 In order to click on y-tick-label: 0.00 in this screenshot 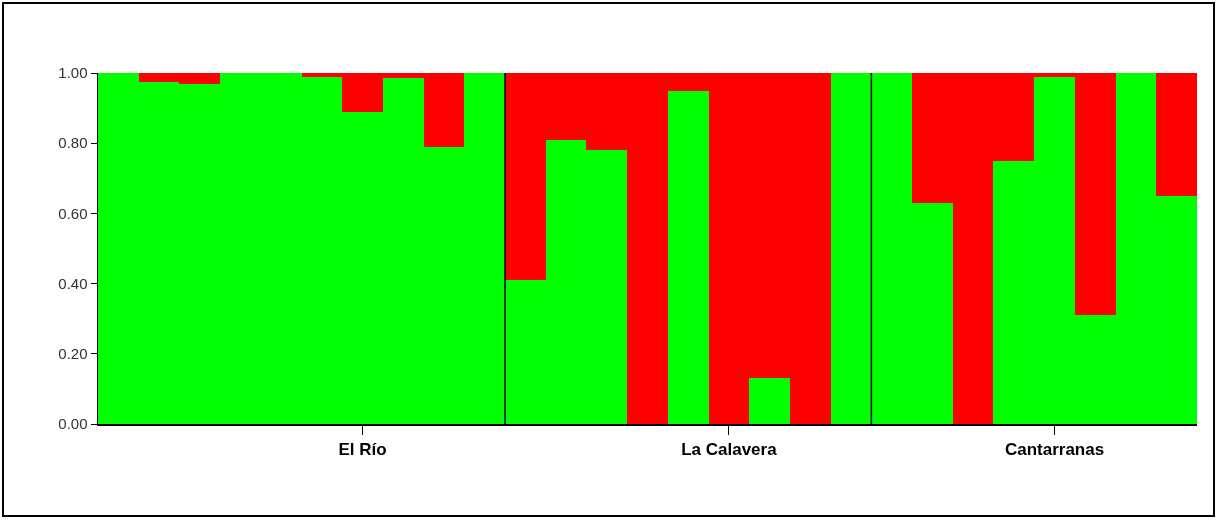, I will do `click(73, 424)`.